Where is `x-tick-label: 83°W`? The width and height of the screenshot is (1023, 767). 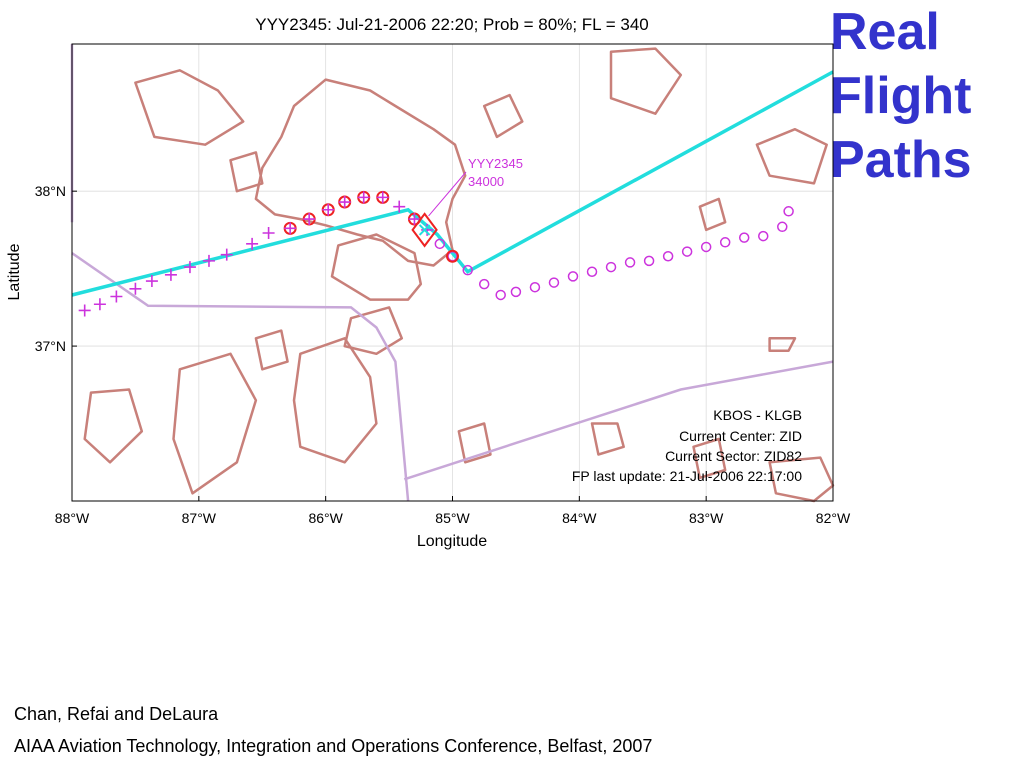 x-tick-label: 83°W is located at coordinates (706, 518).